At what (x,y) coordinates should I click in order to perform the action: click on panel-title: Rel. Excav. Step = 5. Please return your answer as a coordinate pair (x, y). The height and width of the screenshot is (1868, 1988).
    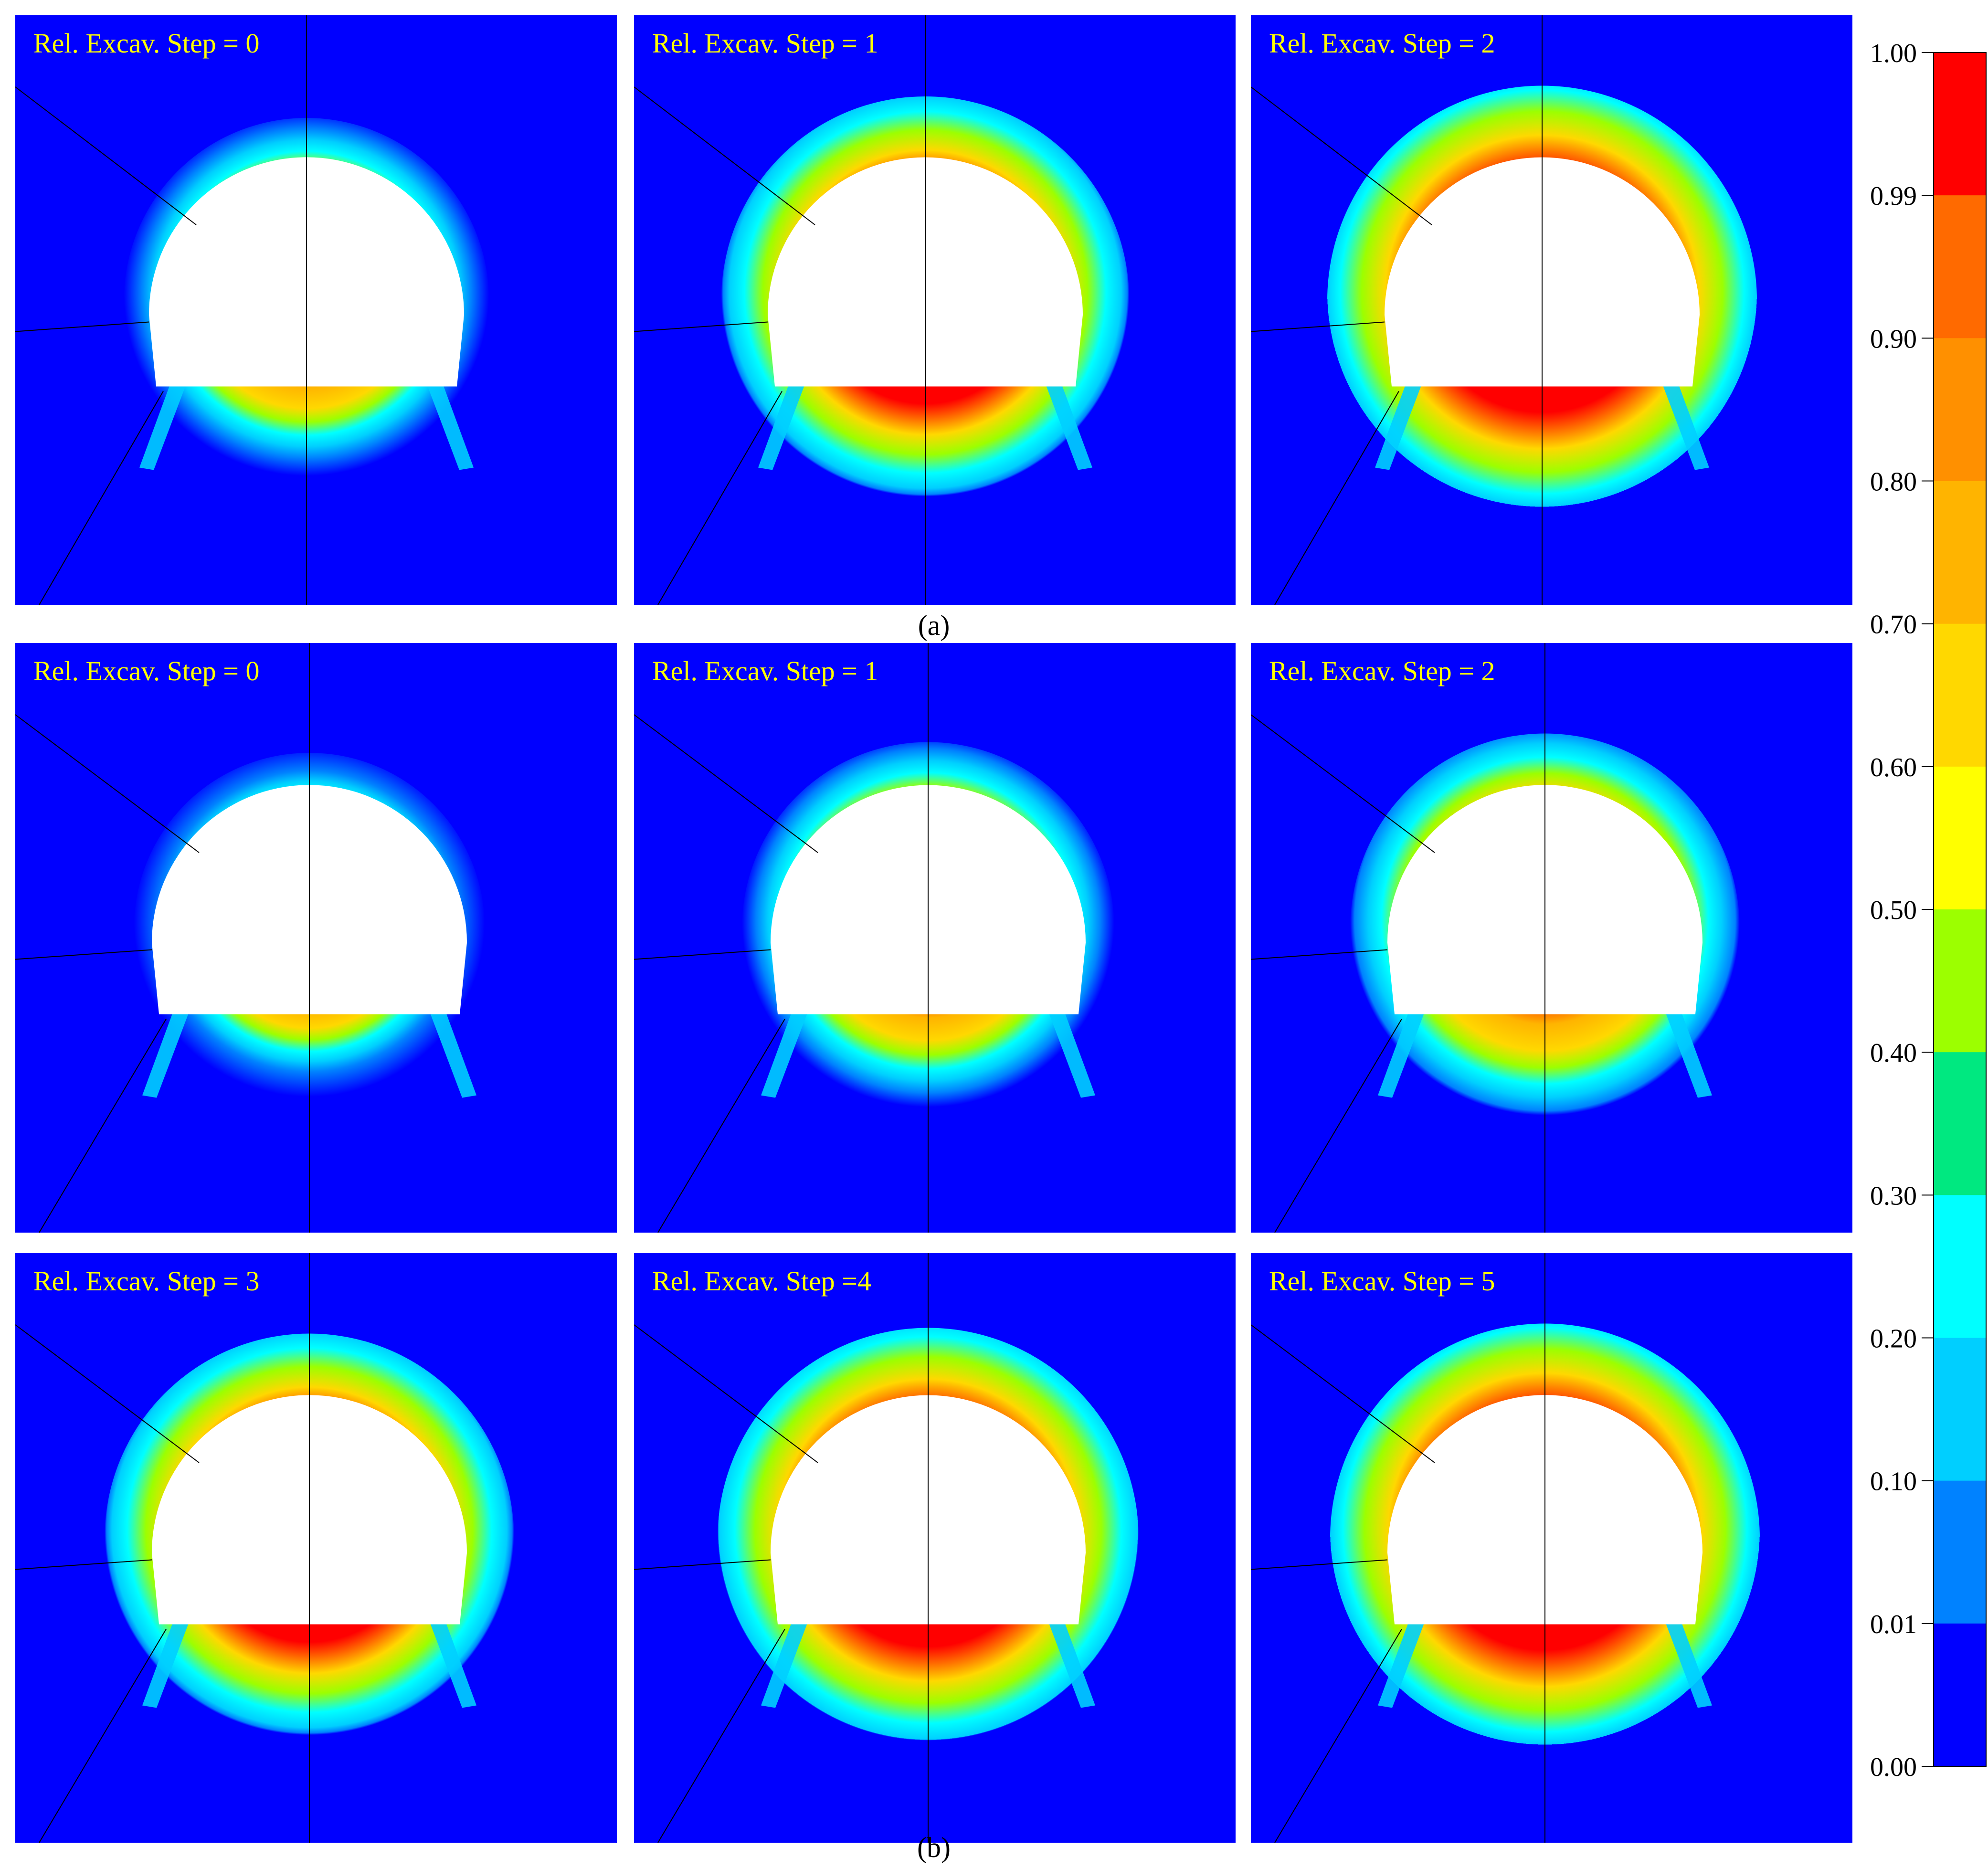
    Looking at the image, I should click on (1382, 1281).